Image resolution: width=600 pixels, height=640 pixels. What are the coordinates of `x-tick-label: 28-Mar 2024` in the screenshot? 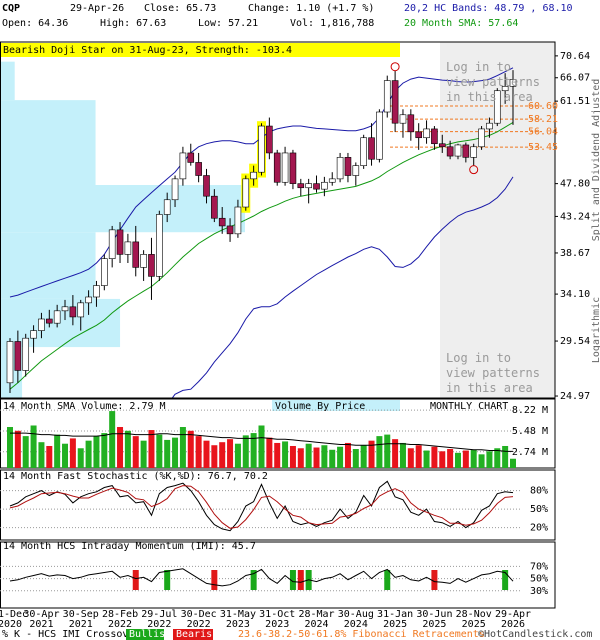 It's located at (316, 619).